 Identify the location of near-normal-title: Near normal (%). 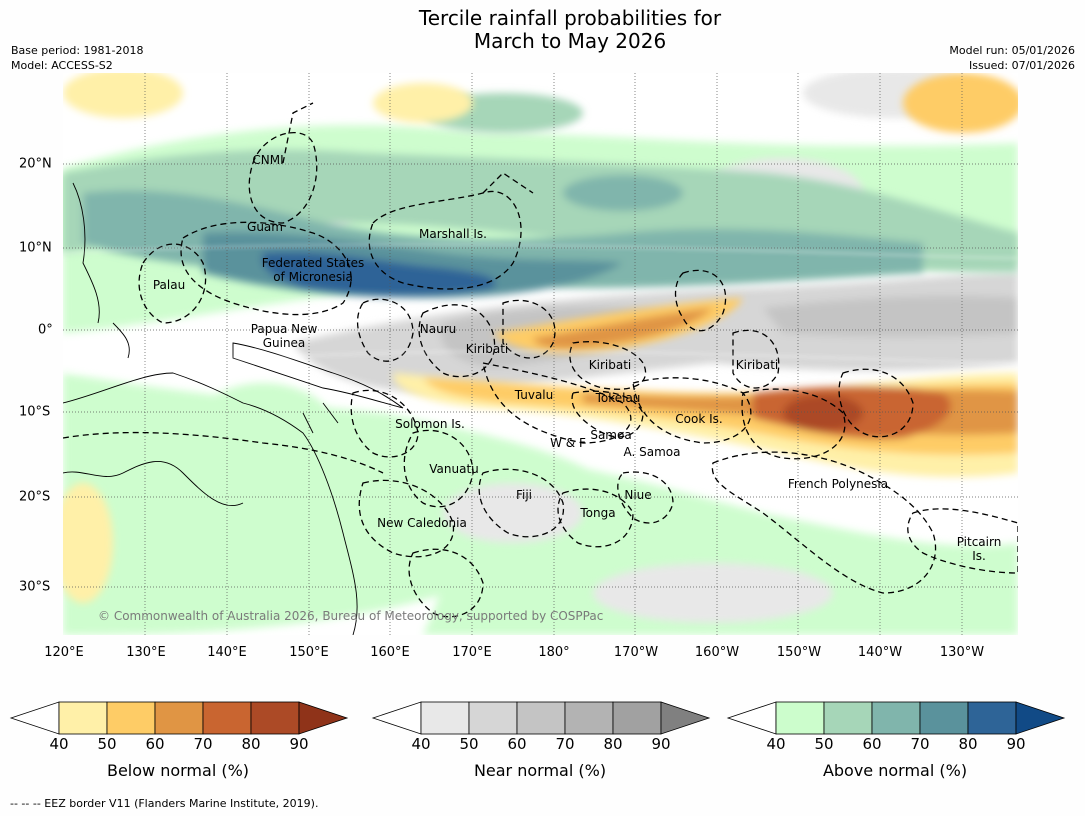
(540, 770).